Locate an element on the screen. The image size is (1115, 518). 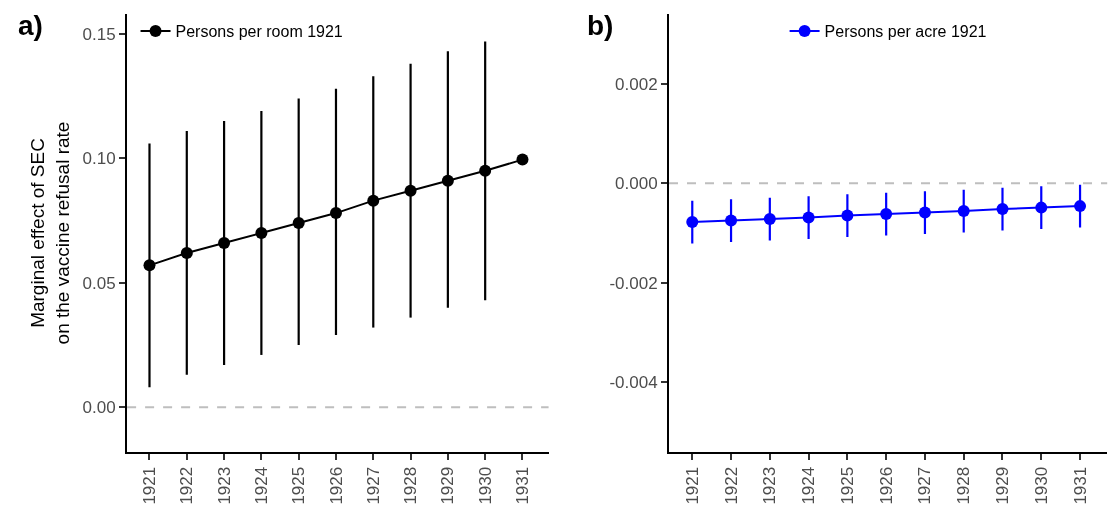
chart-title: b) is located at coordinates (600, 25).